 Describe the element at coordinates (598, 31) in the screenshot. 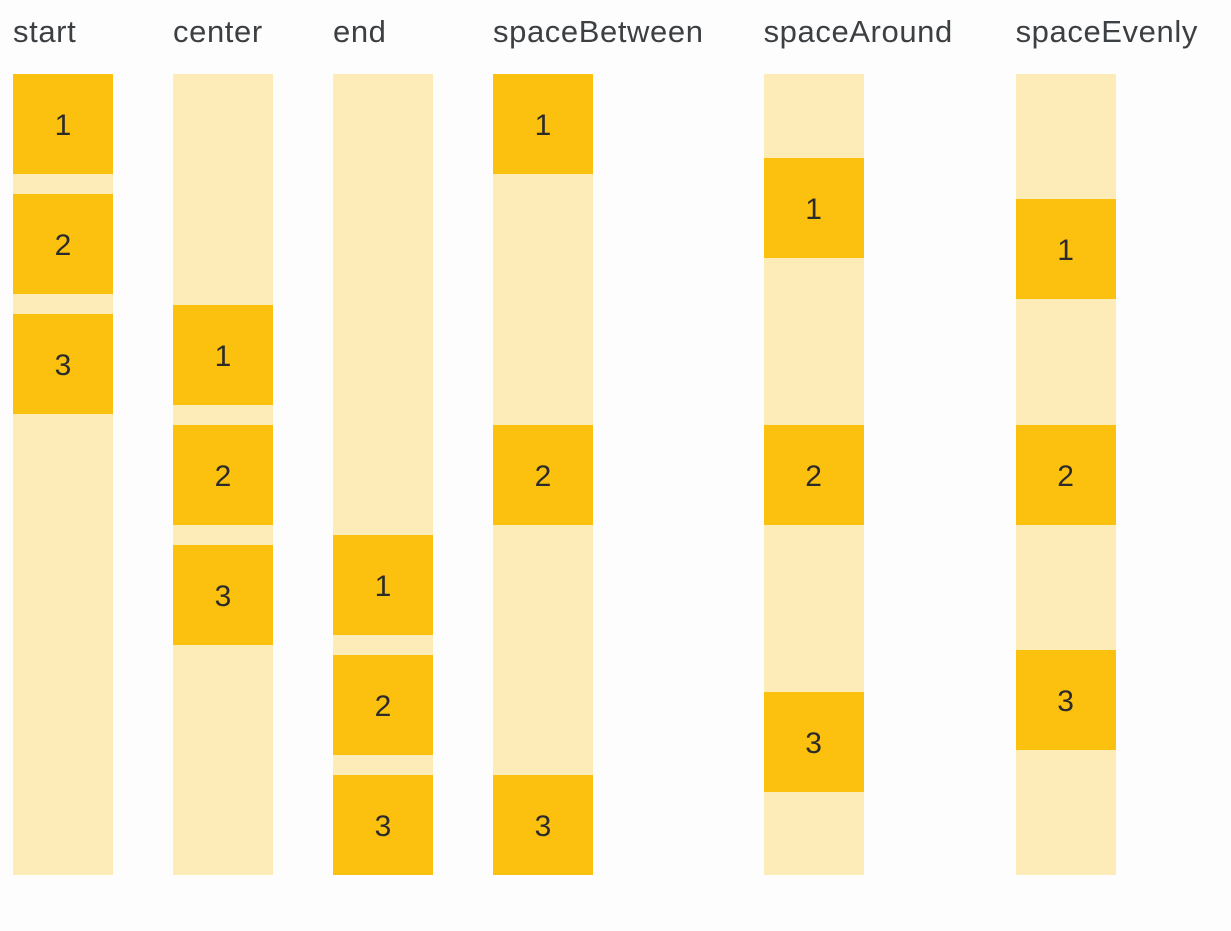

I see `column-label: spaceBetween` at that location.